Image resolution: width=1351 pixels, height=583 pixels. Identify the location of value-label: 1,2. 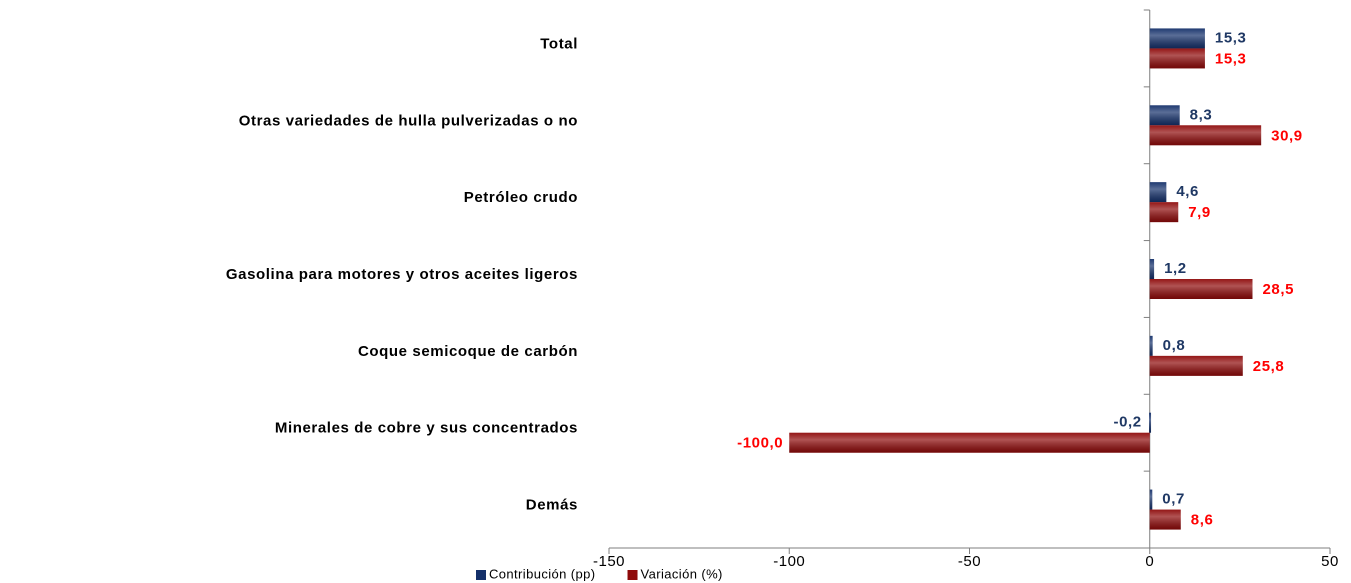
(1175, 268).